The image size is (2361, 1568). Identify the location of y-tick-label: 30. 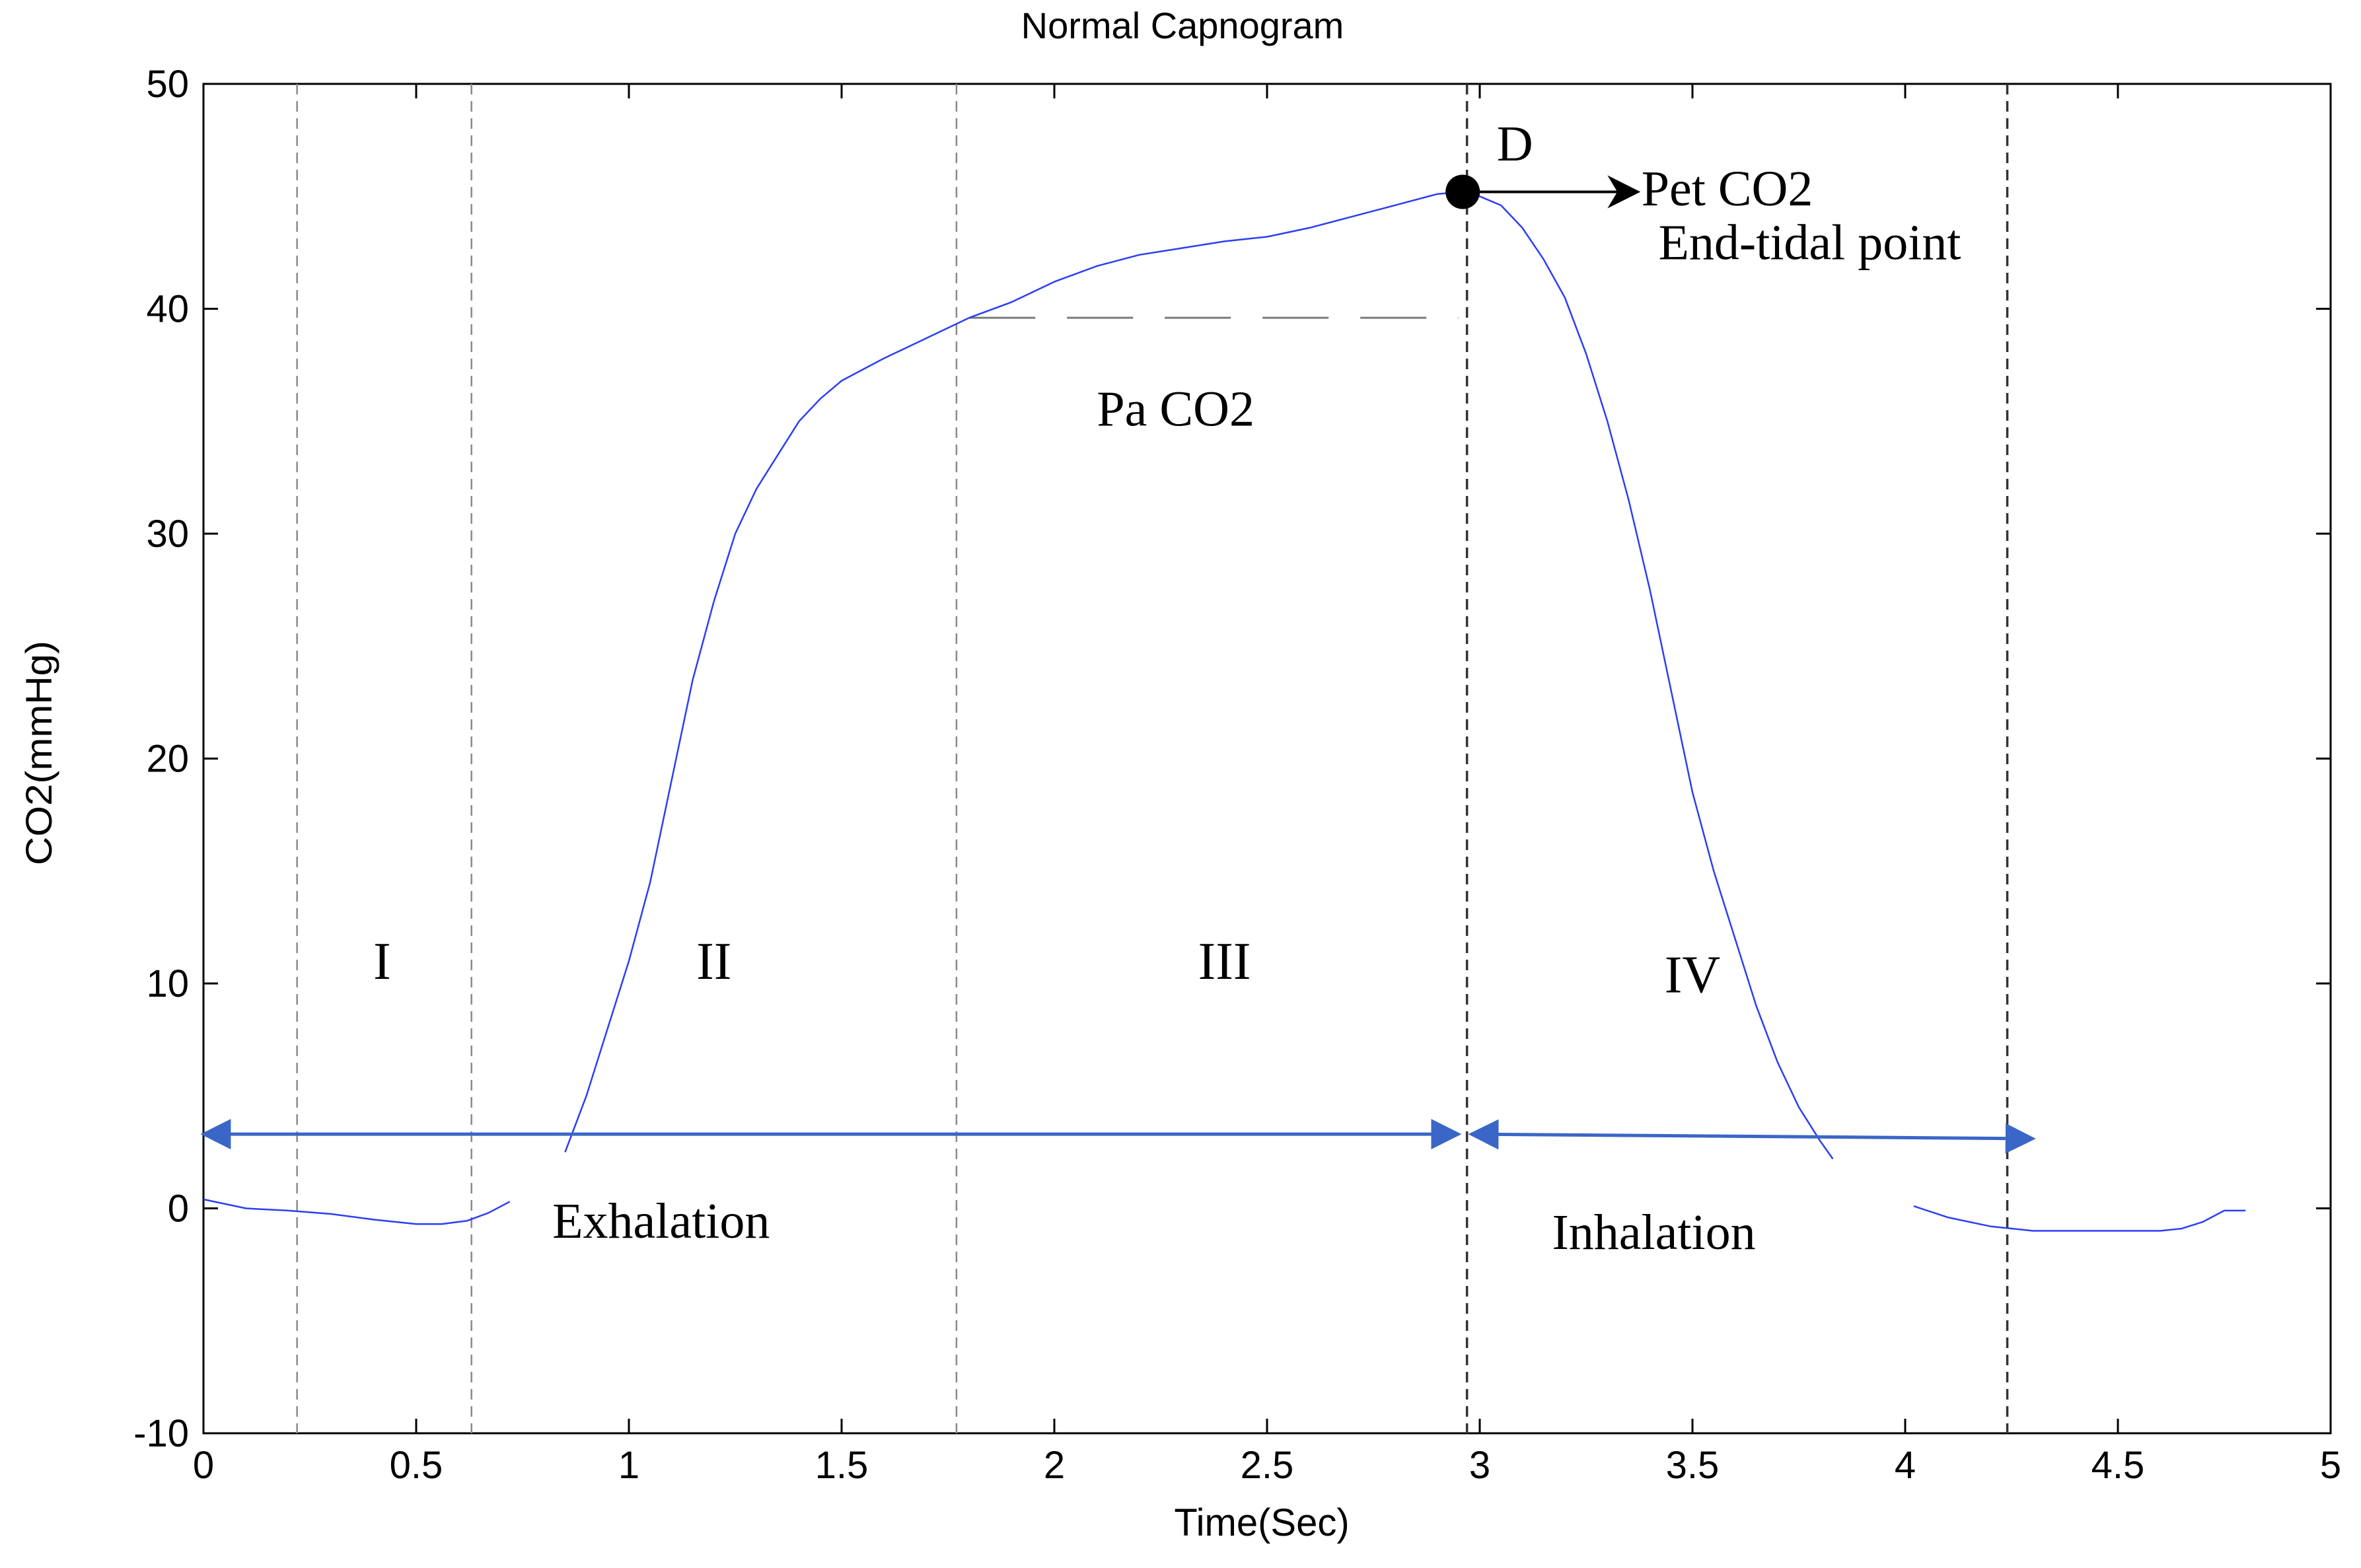
(168, 534).